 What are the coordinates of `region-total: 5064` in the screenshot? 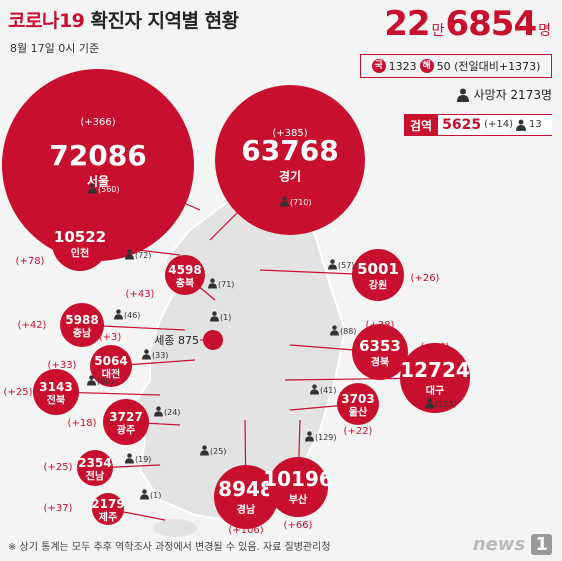 It's located at (110, 361).